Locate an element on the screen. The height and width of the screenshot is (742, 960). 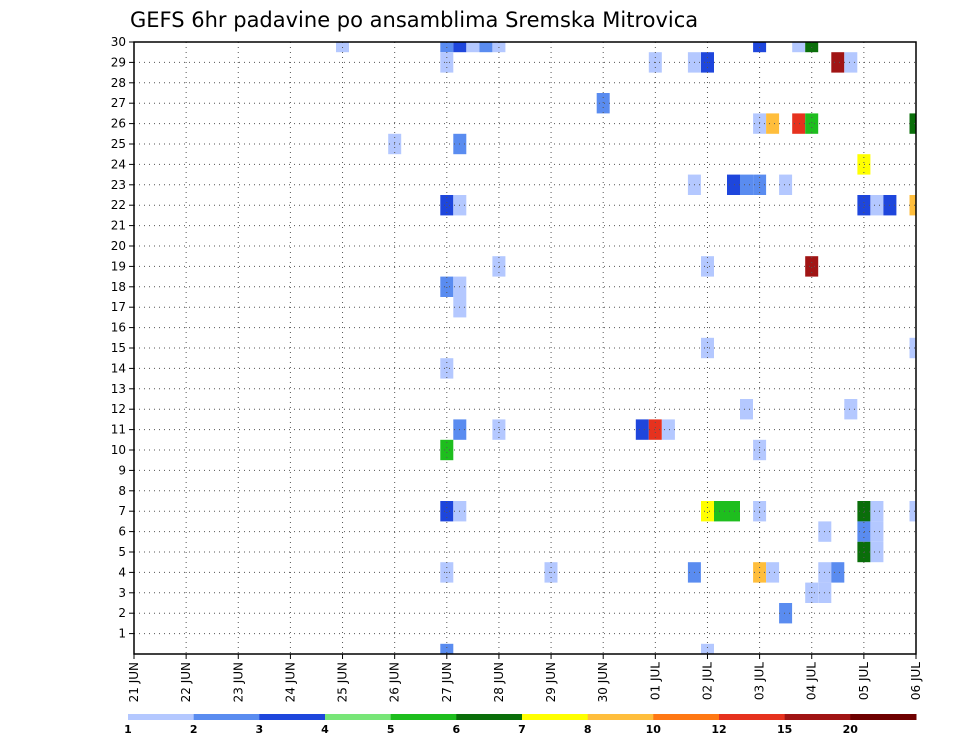
y-tick-label: 15 is located at coordinates (118, 348).